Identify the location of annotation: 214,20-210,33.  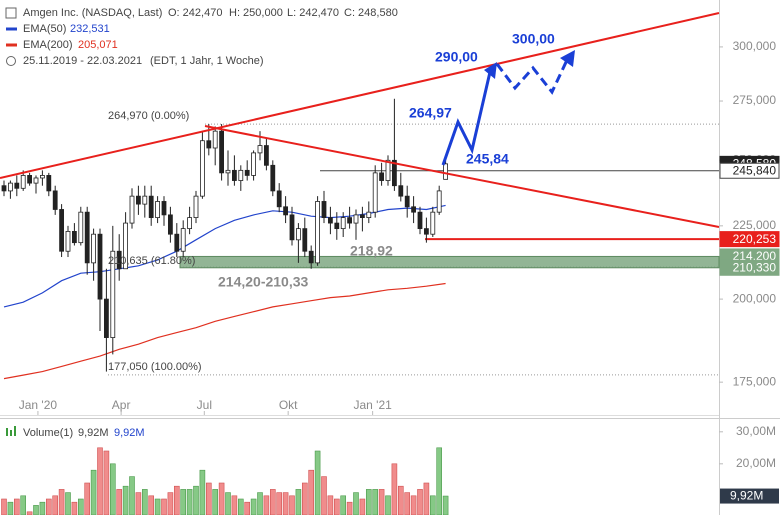
(263, 282).